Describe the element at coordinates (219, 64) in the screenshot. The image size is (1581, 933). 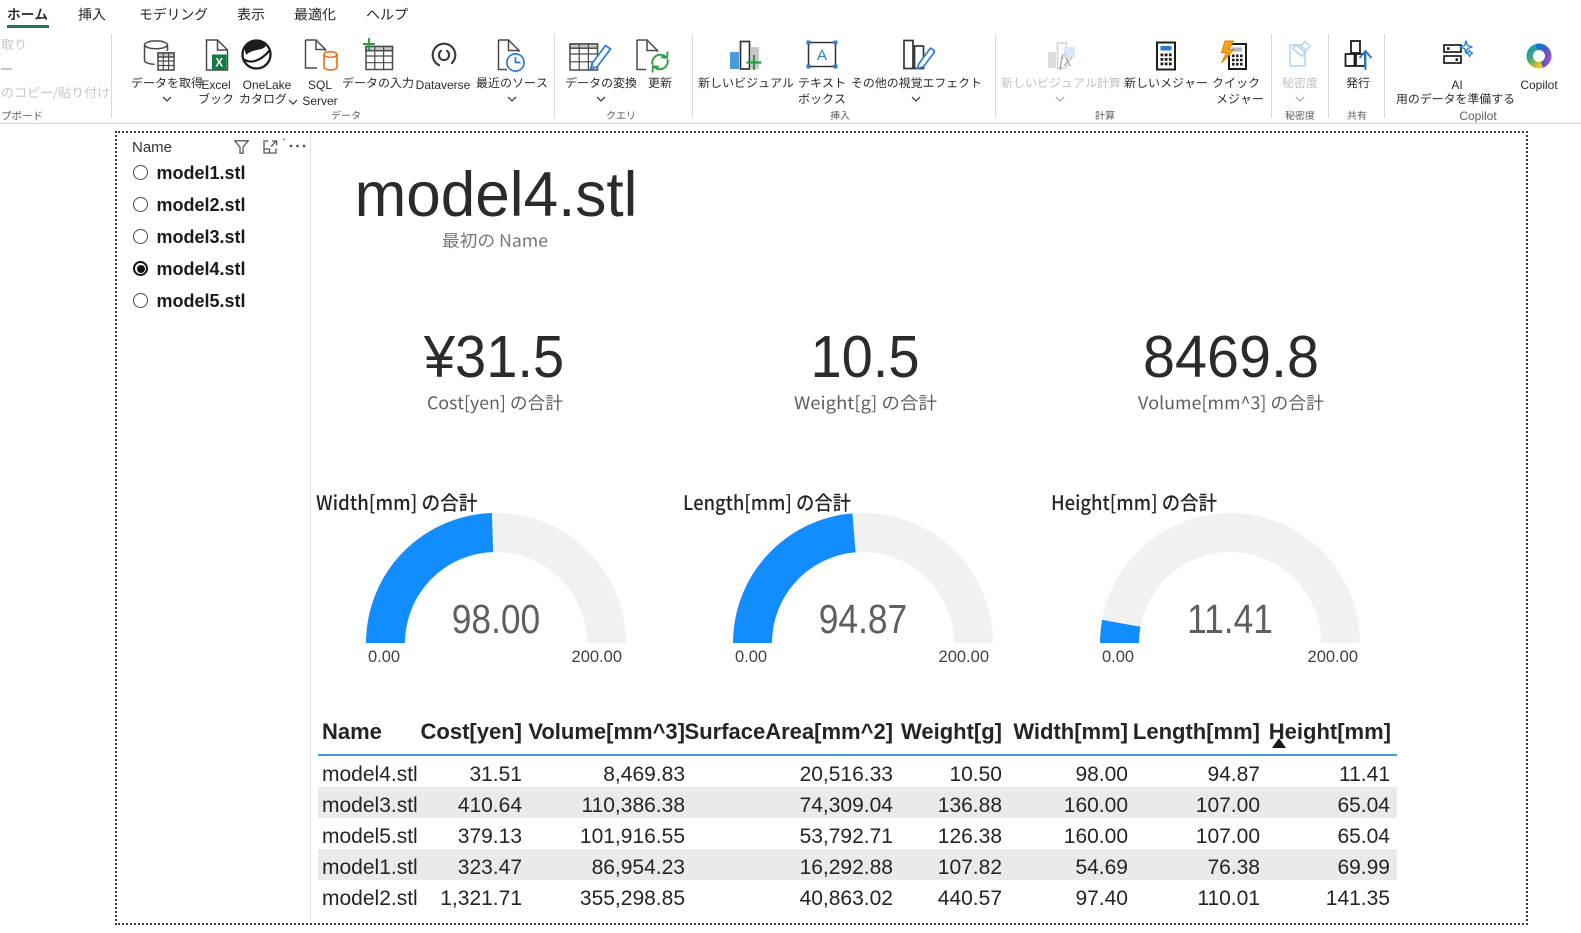
I see `svg-text: X` at that location.